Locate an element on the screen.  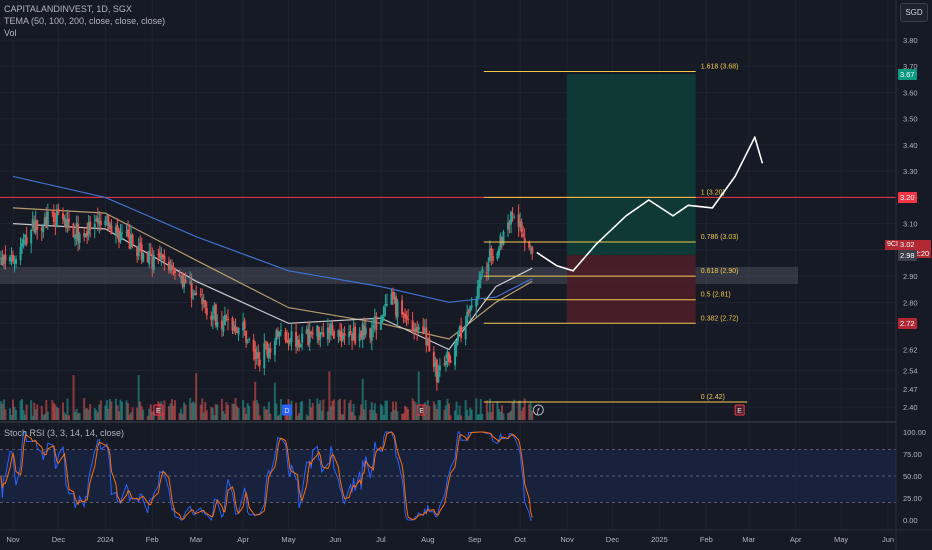
x-tick-label: Feb is located at coordinates (152, 539).